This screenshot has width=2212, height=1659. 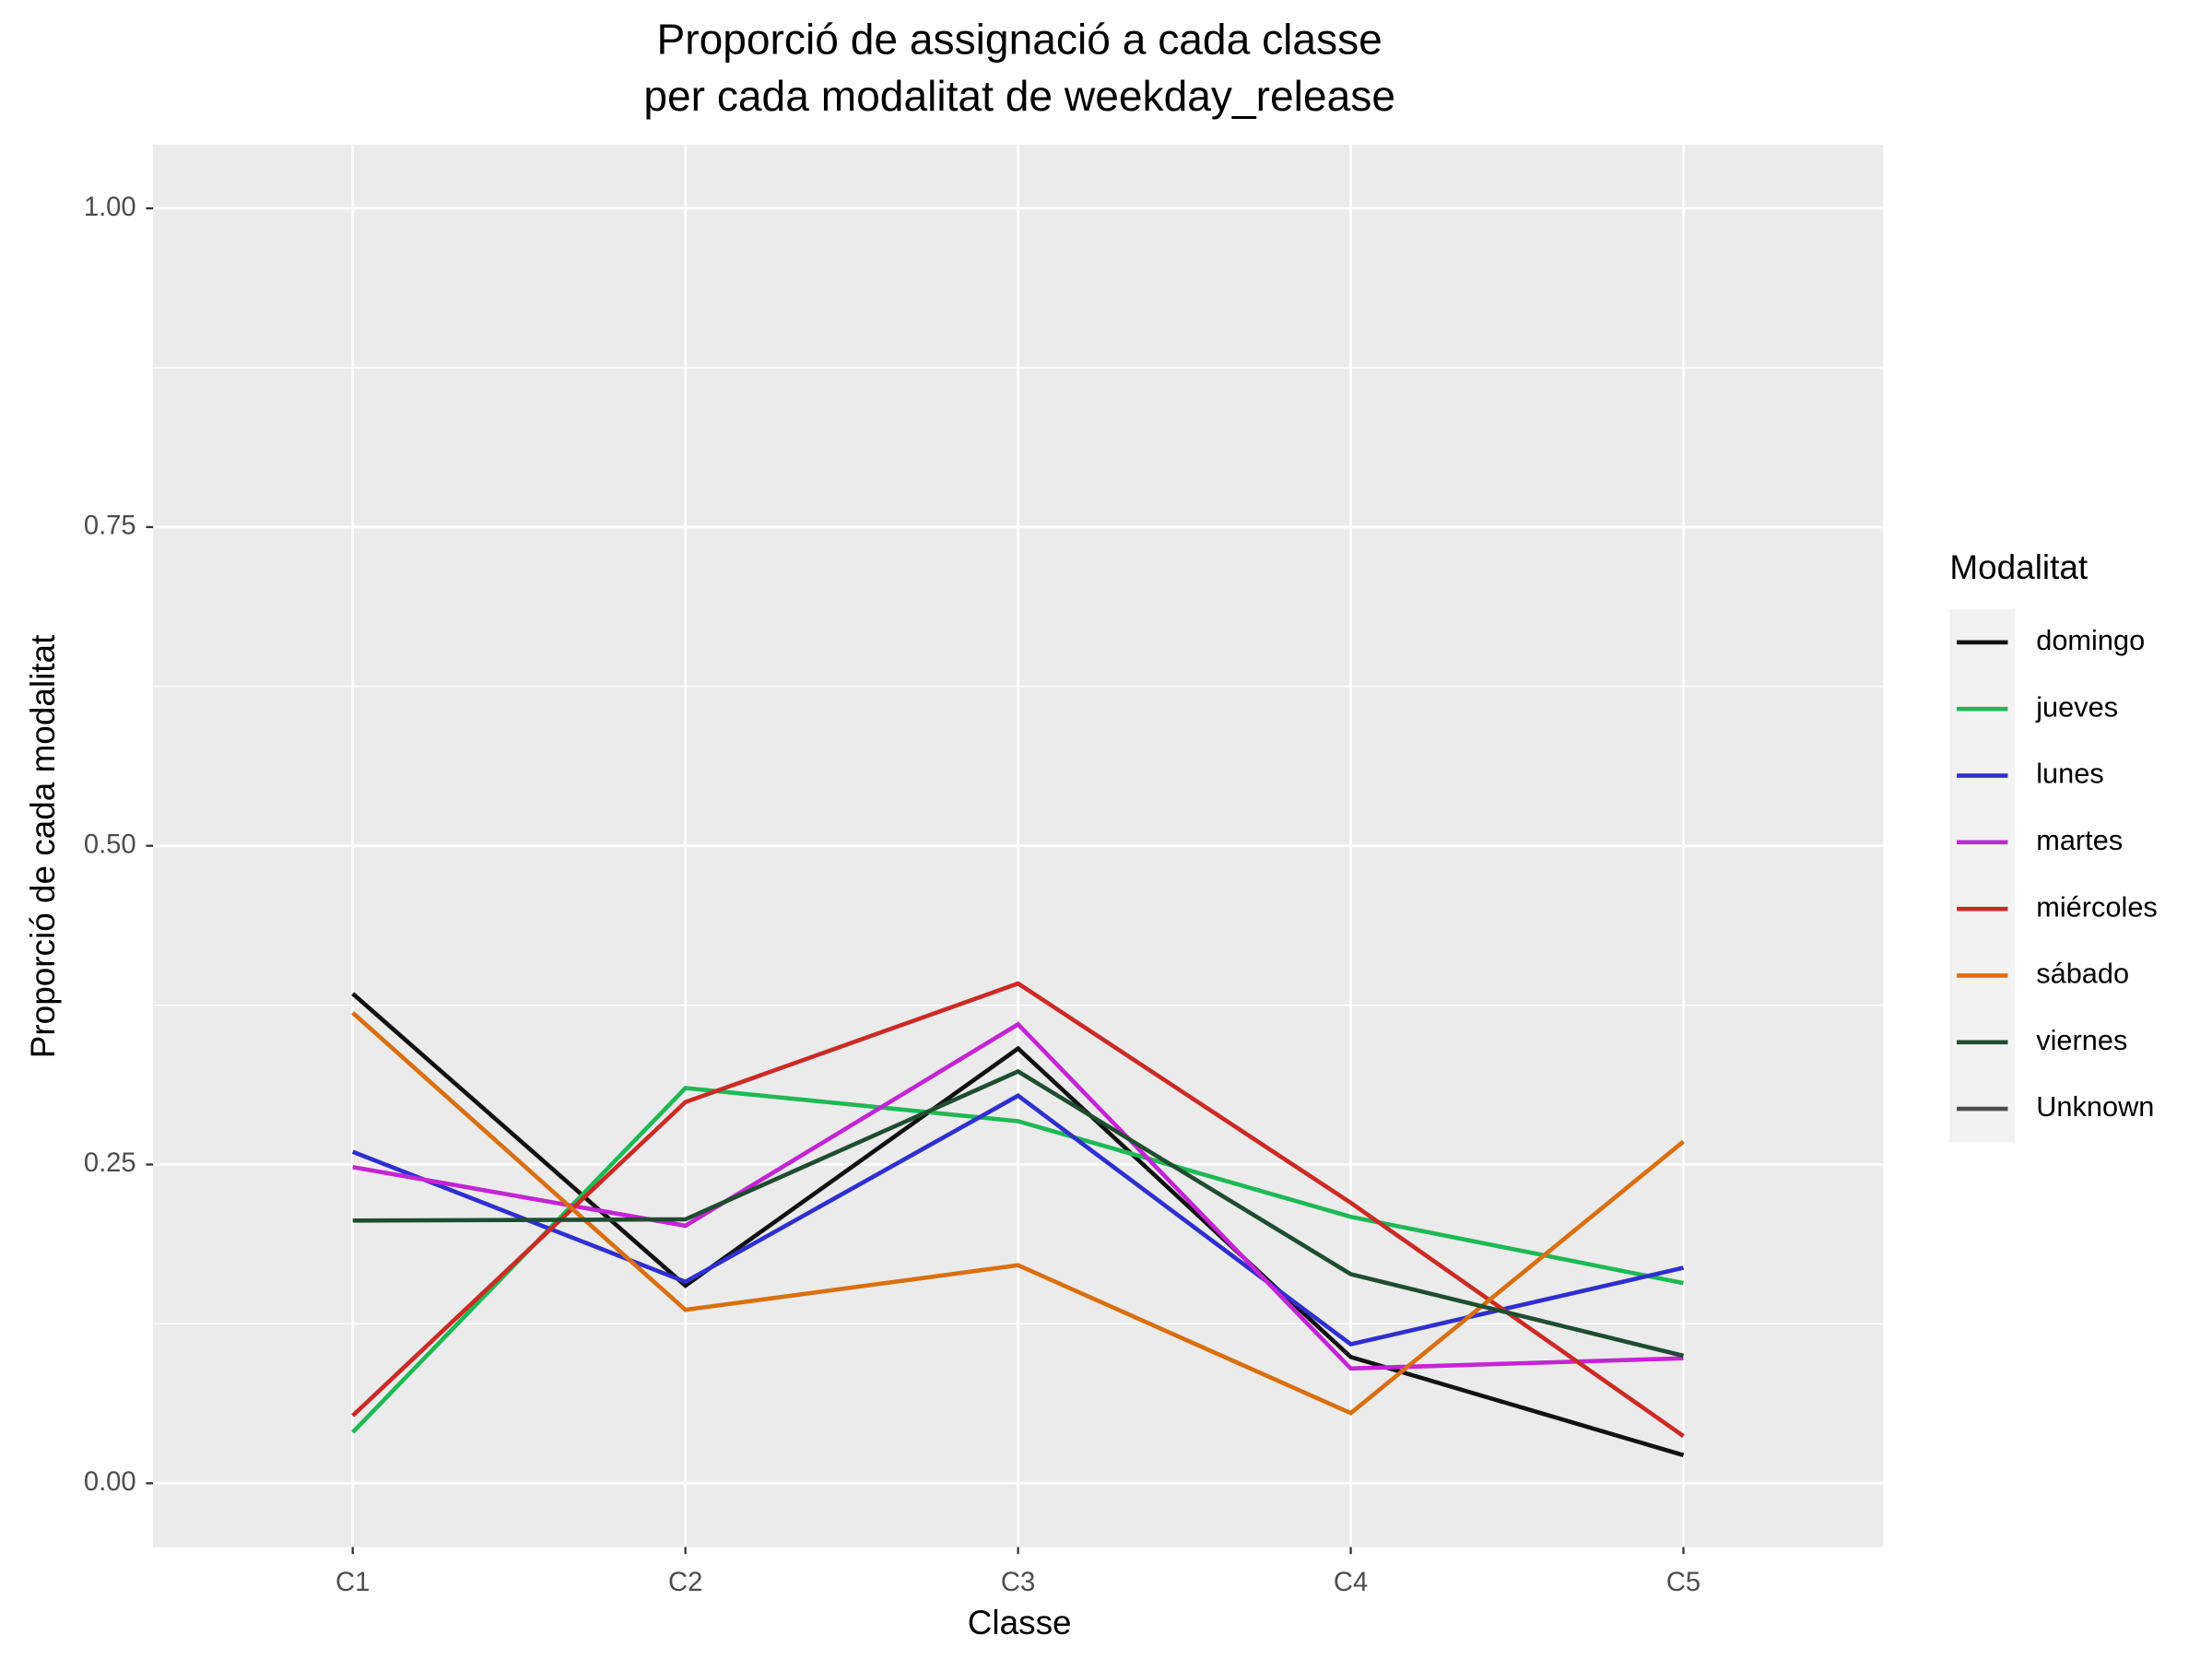 I want to click on y-tick-label: 0.50, so click(x=110, y=844).